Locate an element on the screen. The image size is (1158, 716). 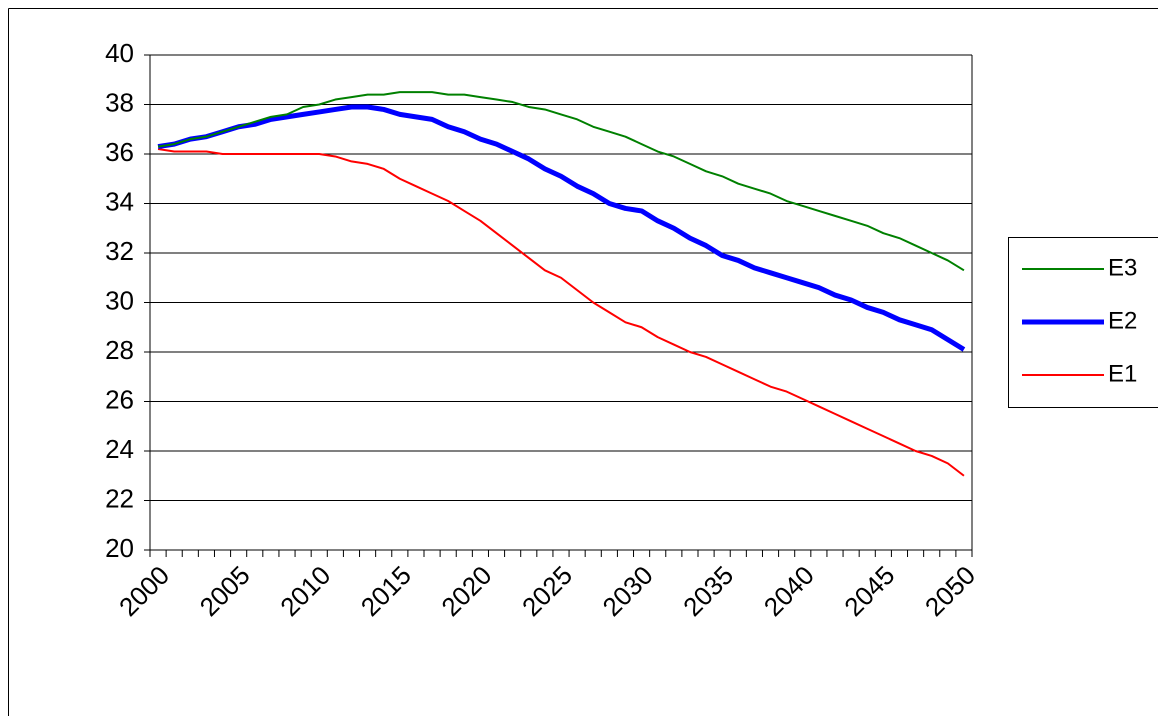
x-tick-label: 2010 is located at coordinates (305, 591).